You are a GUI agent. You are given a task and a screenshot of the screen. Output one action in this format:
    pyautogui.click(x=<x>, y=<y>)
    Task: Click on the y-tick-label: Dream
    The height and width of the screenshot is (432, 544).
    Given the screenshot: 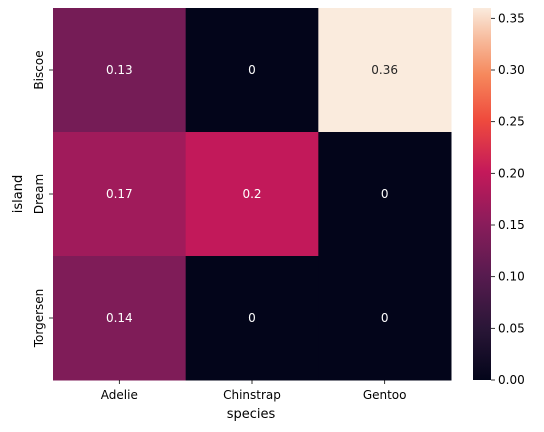 What is the action you would take?
    pyautogui.click(x=39, y=194)
    